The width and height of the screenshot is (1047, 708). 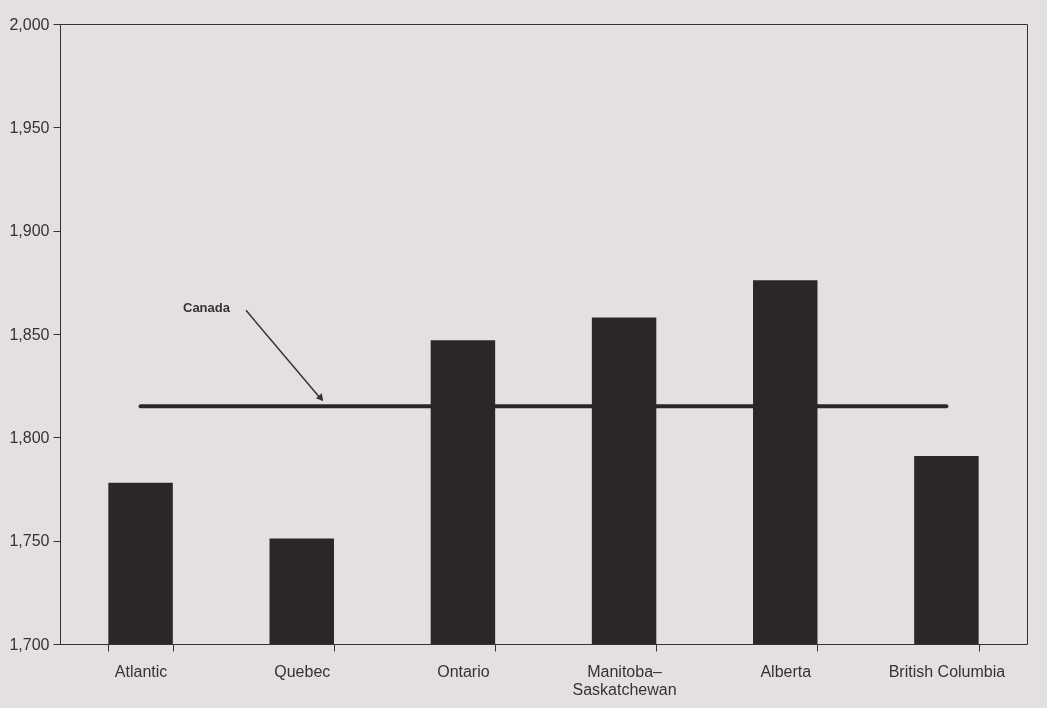 I want to click on x-tick-label: Alberta, so click(x=786, y=671).